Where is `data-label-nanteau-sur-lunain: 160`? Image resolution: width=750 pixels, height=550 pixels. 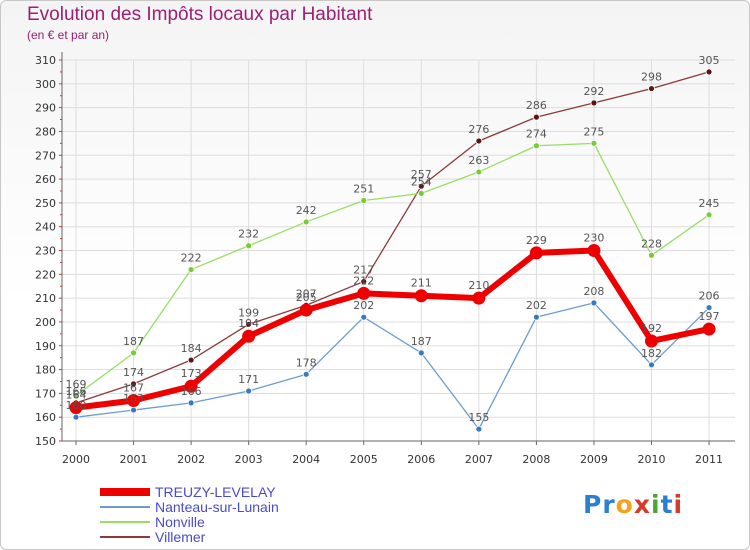
data-label-nanteau-sur-lunain: 160 is located at coordinates (76, 405).